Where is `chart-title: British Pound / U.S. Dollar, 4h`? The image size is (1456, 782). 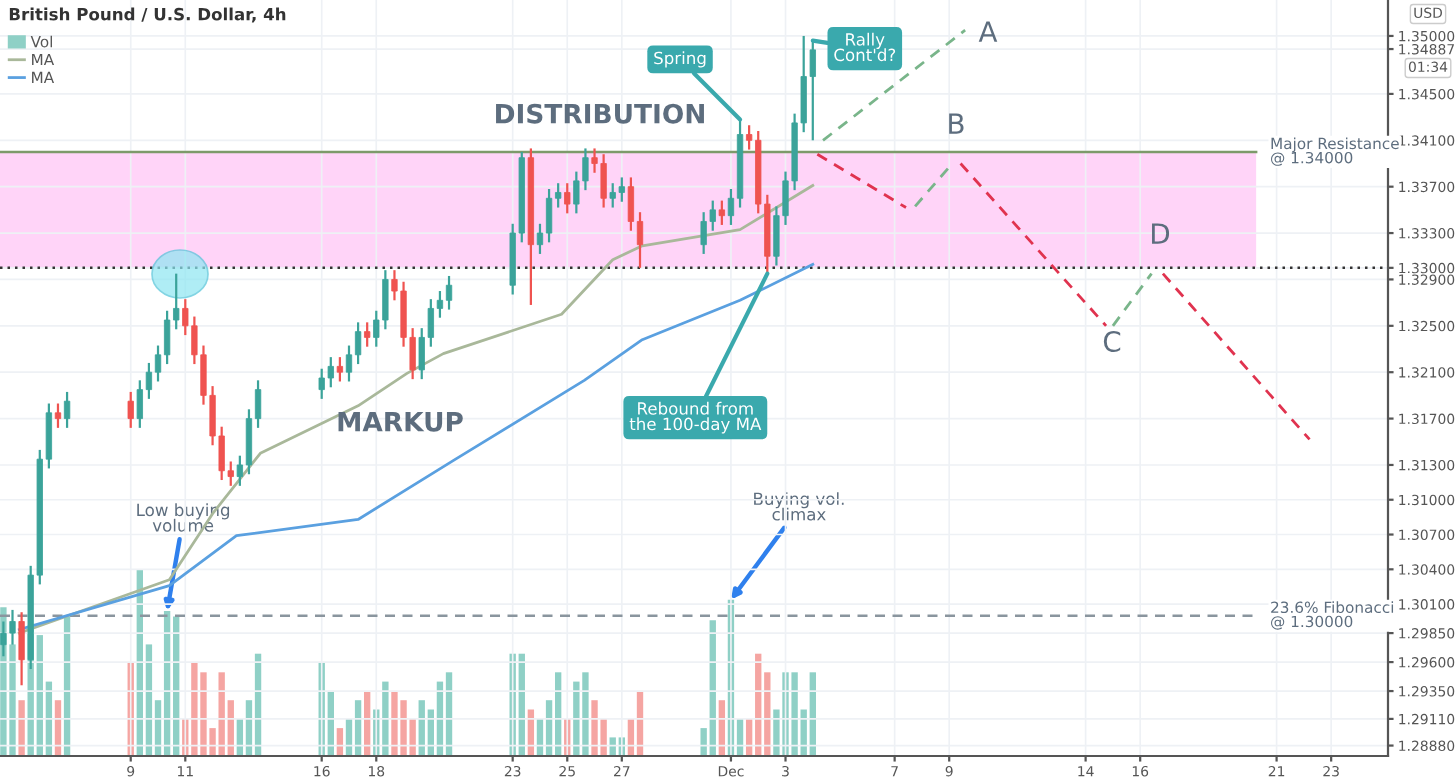 chart-title: British Pound / U.S. Dollar, 4h is located at coordinates (147, 15).